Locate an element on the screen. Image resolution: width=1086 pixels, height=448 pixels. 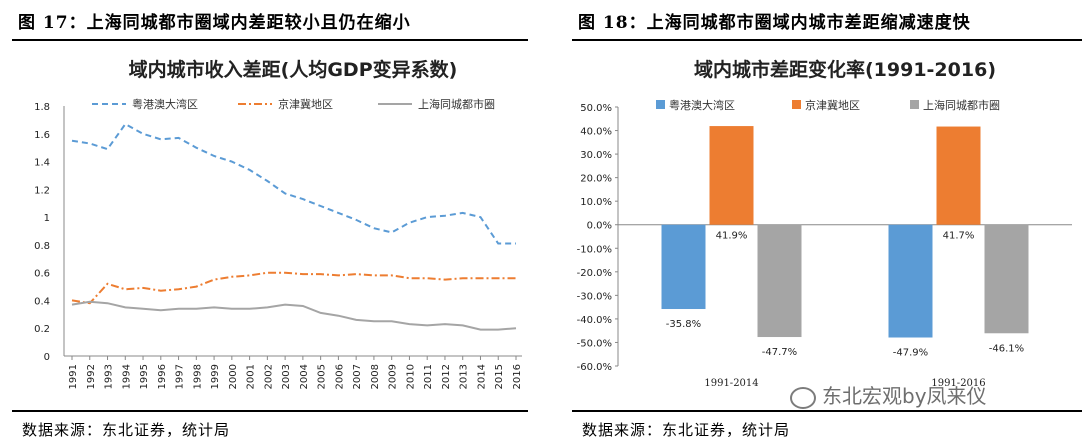
x-tick-label: 1994 is located at coordinates (126, 376).